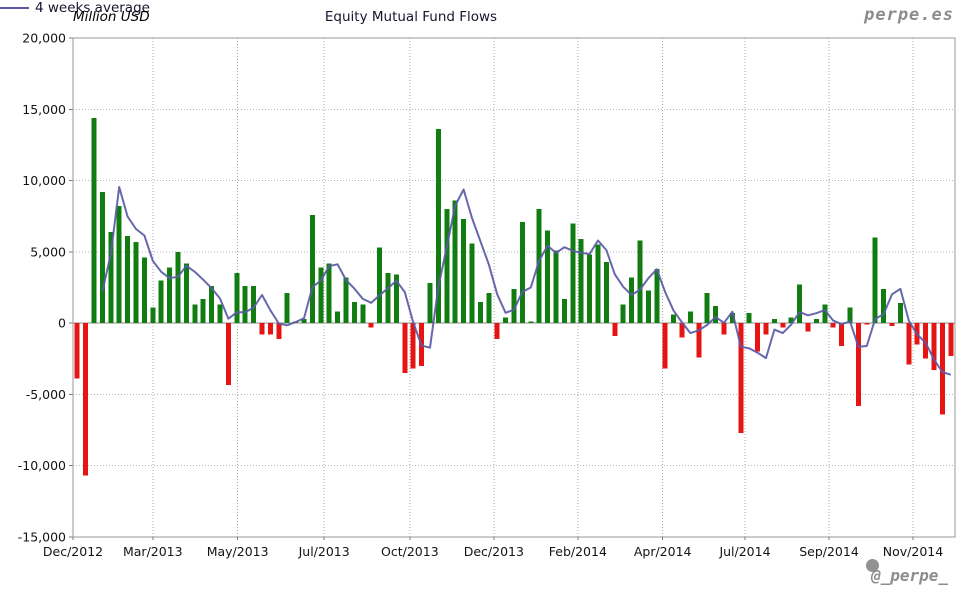  Describe the element at coordinates (324, 551) in the screenshot. I see `x-axis-label: Jul/2013` at that location.